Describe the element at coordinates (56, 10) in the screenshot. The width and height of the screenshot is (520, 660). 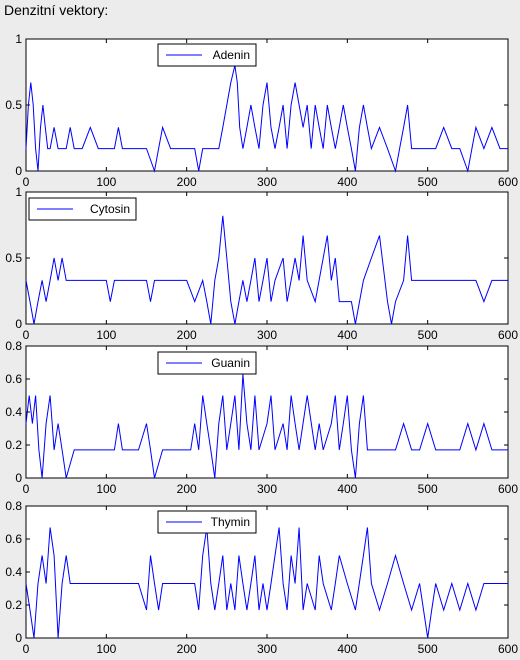
I see `window-title: Denzitní vektory:` at that location.